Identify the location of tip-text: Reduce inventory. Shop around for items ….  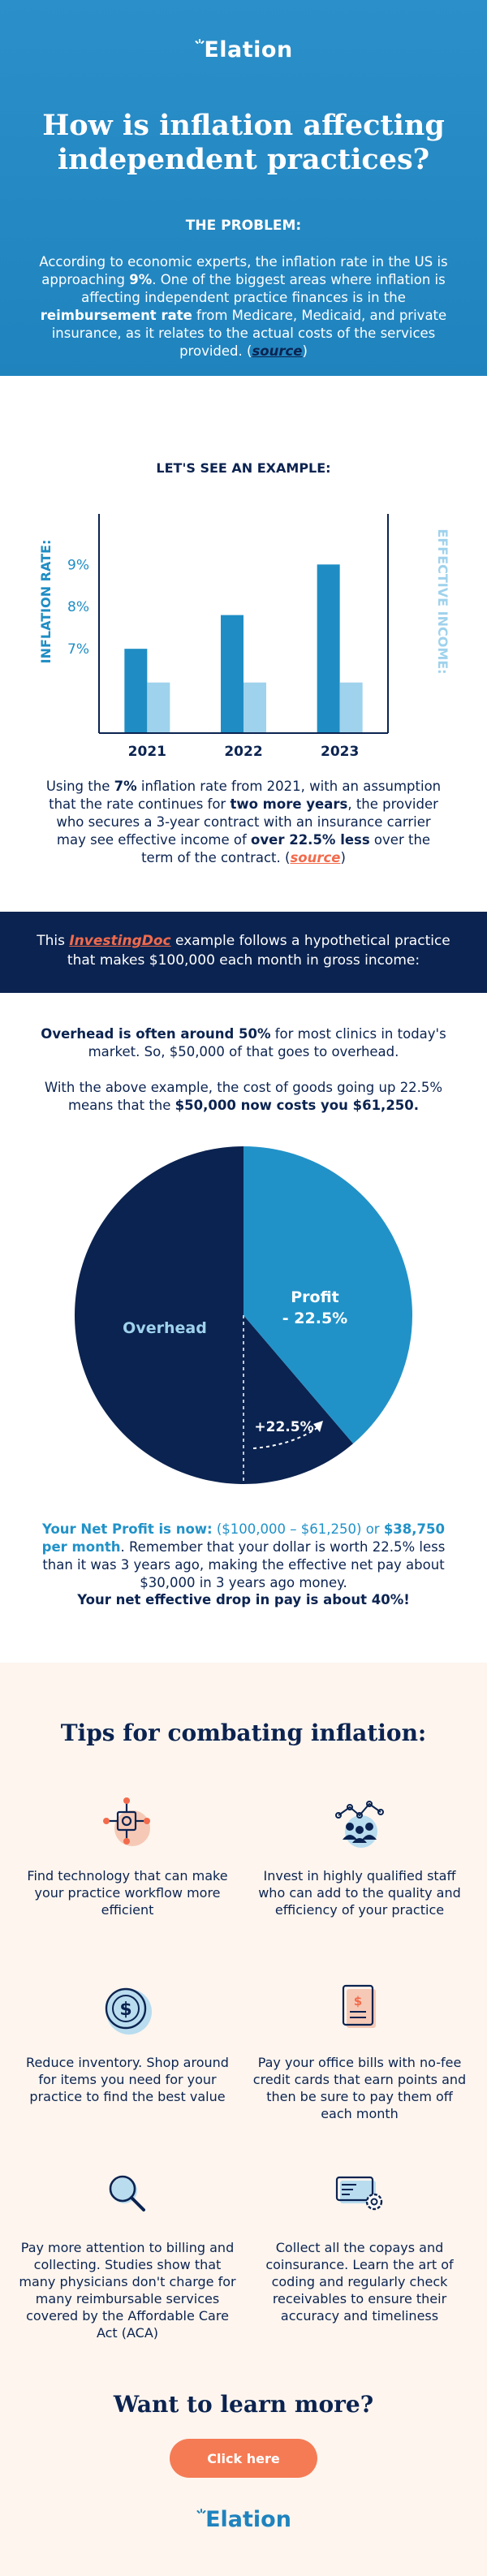
(128, 2079).